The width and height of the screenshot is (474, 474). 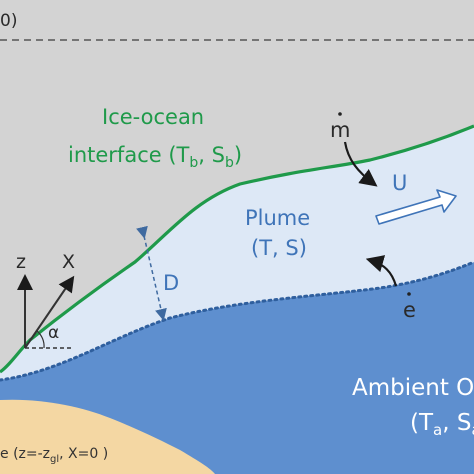 What do you see at coordinates (151, 273) in the screenshot?
I see `thickness-arrow` at bounding box center [151, 273].